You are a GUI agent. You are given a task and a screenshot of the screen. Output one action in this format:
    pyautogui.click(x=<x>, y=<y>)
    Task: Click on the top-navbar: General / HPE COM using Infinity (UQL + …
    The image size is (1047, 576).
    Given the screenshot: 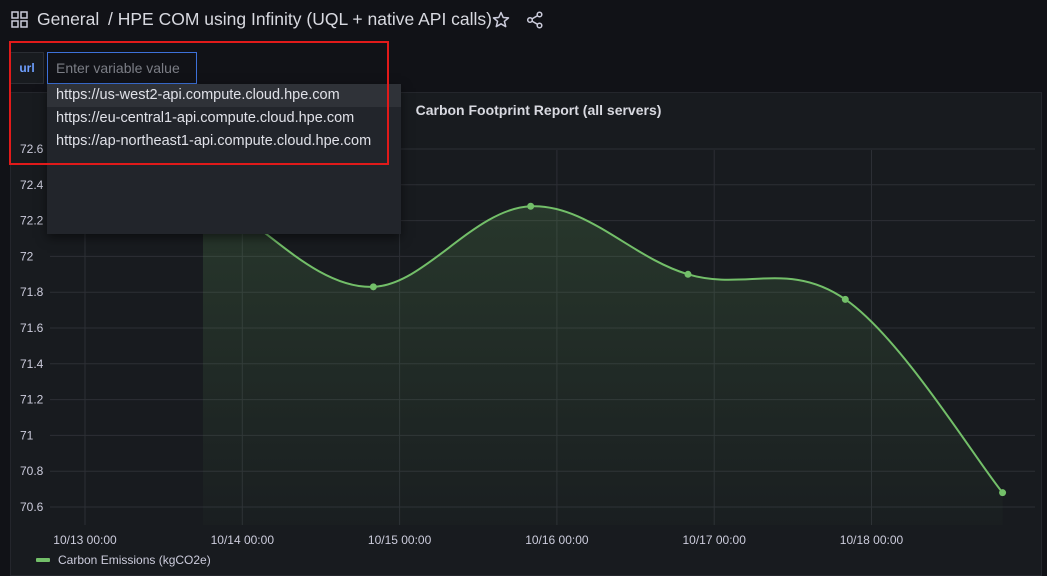 What is the action you would take?
    pyautogui.click(x=523, y=20)
    